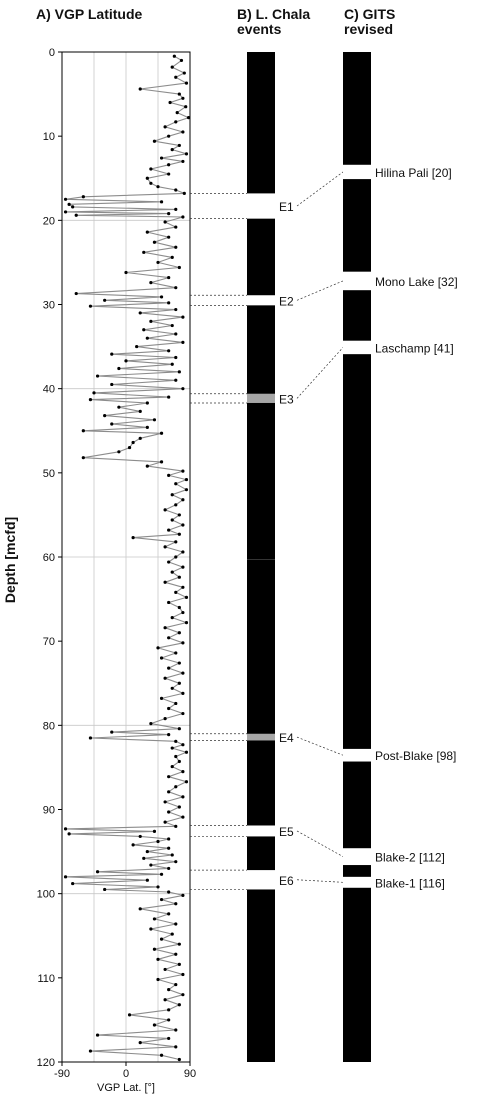 The width and height of the screenshot is (478, 1097). I want to click on gits-column-bar, so click(357, 557).